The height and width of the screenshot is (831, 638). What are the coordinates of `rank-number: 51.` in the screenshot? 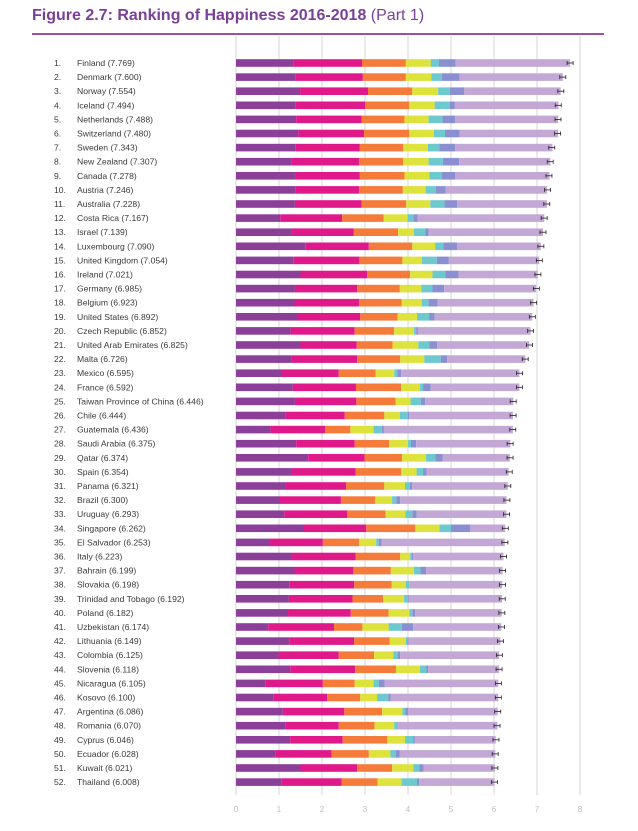 It's located at (60, 768).